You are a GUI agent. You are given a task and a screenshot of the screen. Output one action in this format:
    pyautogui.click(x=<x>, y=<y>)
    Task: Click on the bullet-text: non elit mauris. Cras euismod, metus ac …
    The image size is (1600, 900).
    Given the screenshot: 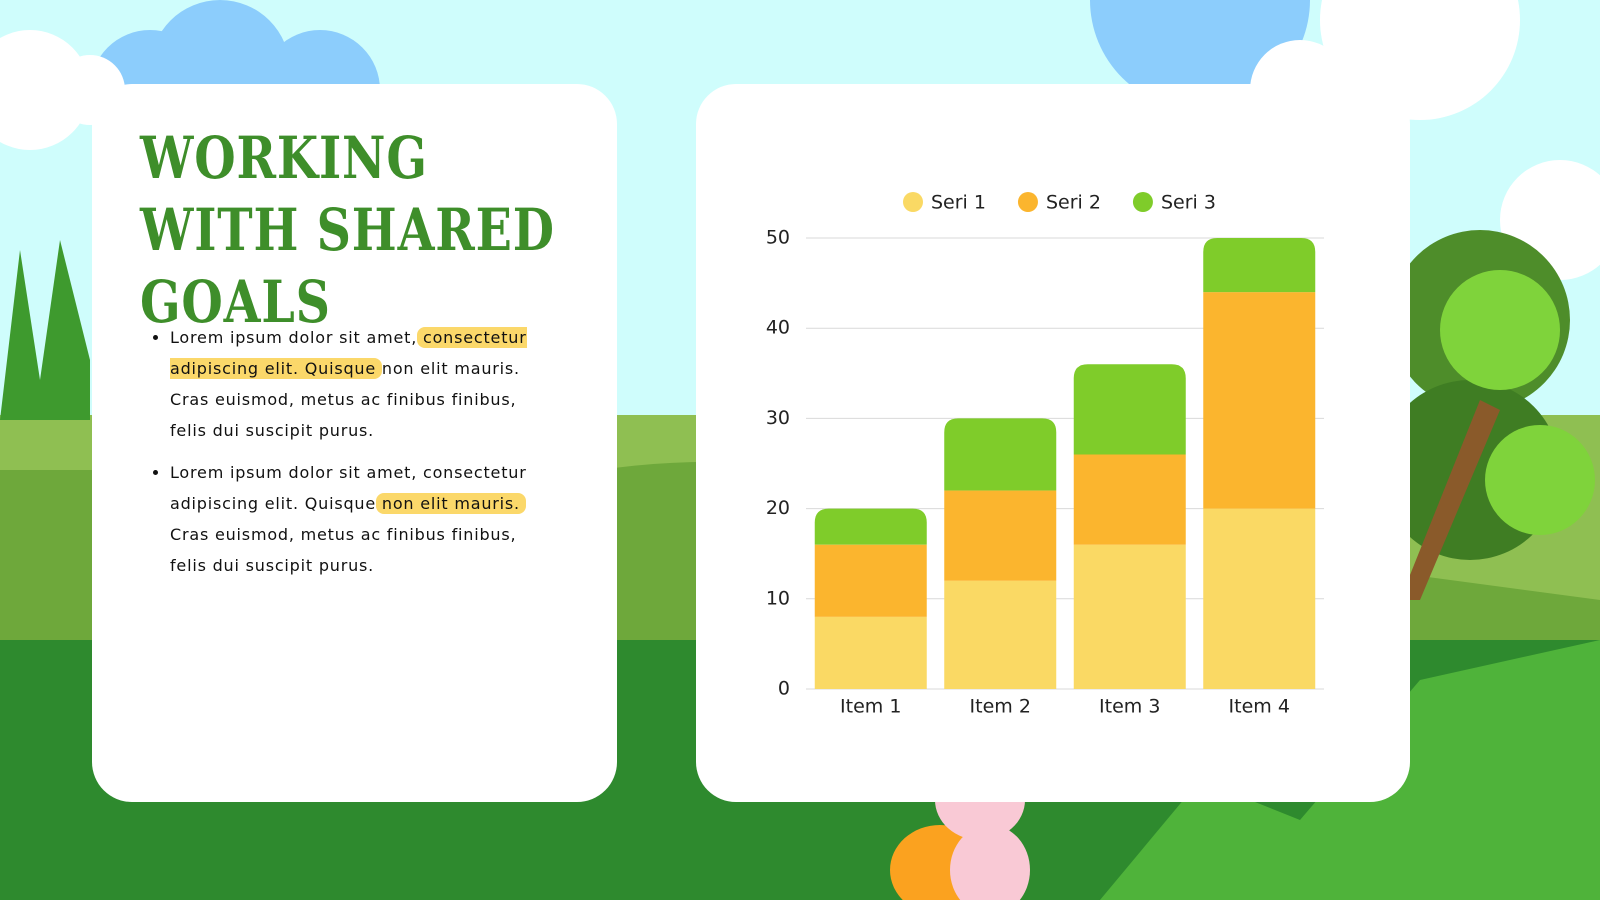 What is the action you would take?
    pyautogui.click(x=345, y=399)
    